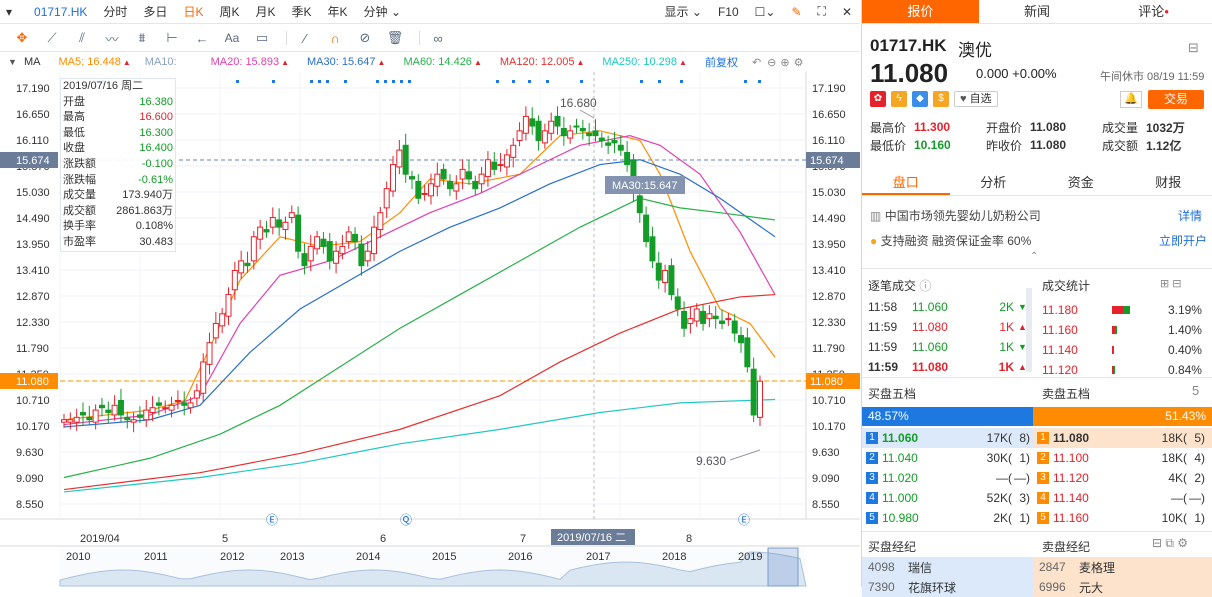 The image size is (1212, 597). I want to click on tab-quote: 报价, so click(920, 11).